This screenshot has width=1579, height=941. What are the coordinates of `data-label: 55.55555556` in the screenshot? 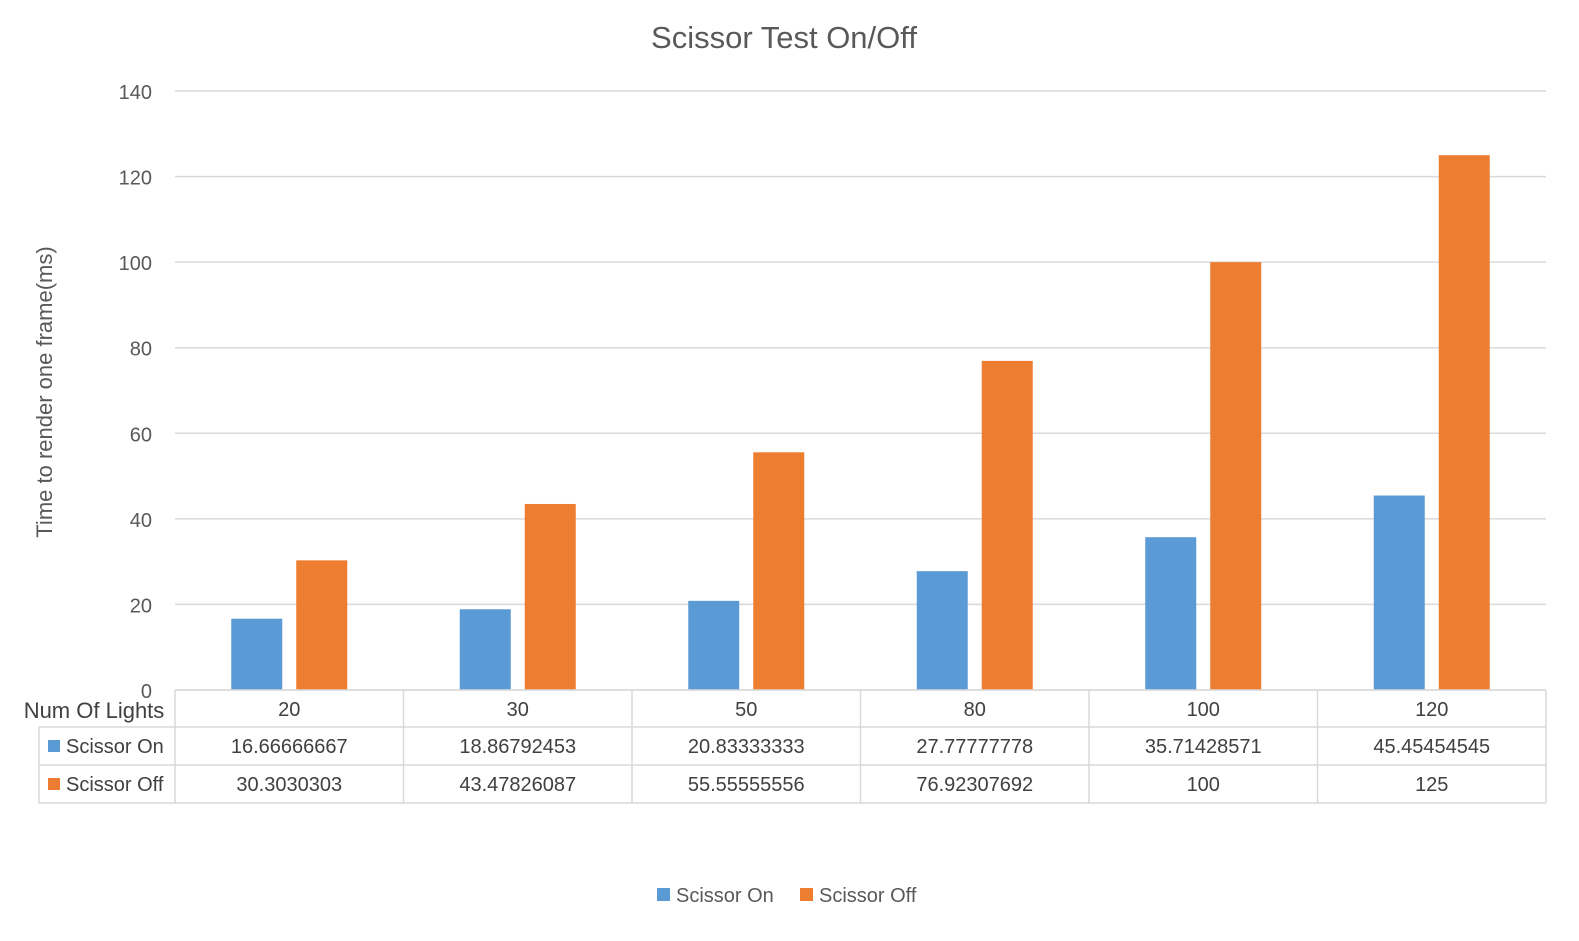 It's located at (746, 785).